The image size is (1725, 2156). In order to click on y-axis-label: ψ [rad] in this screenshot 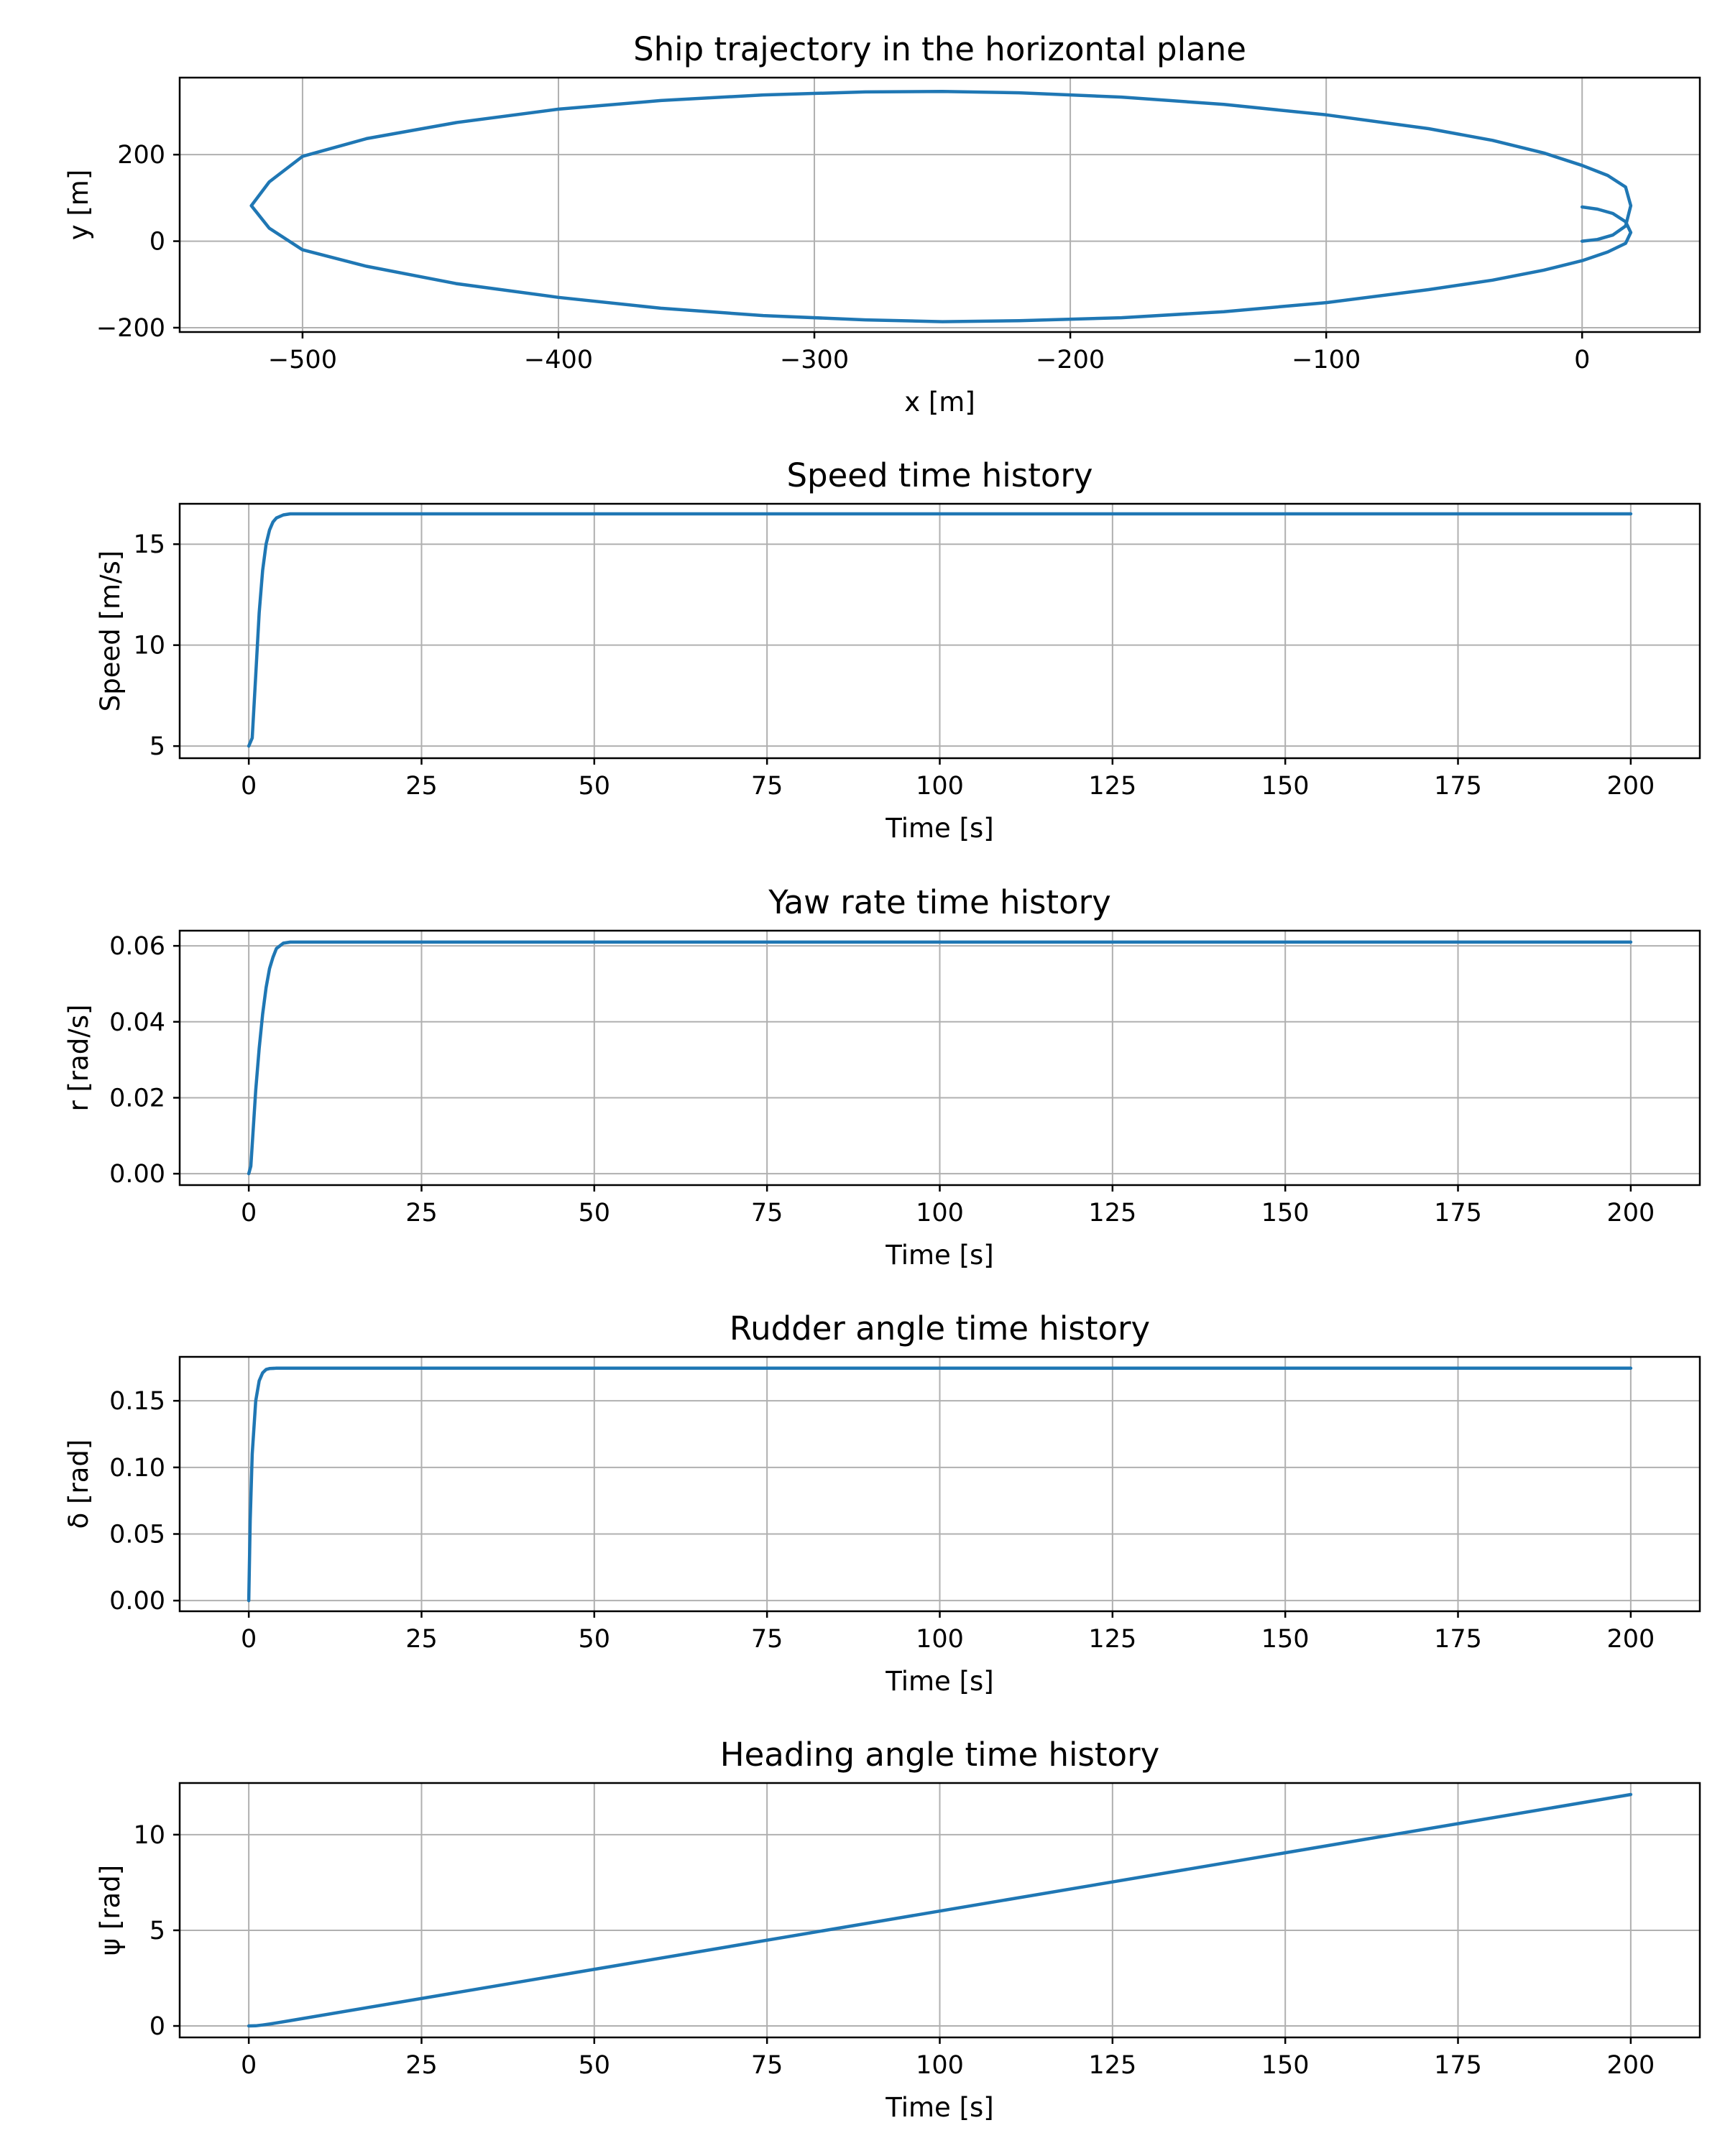, I will do `click(110, 1910)`.